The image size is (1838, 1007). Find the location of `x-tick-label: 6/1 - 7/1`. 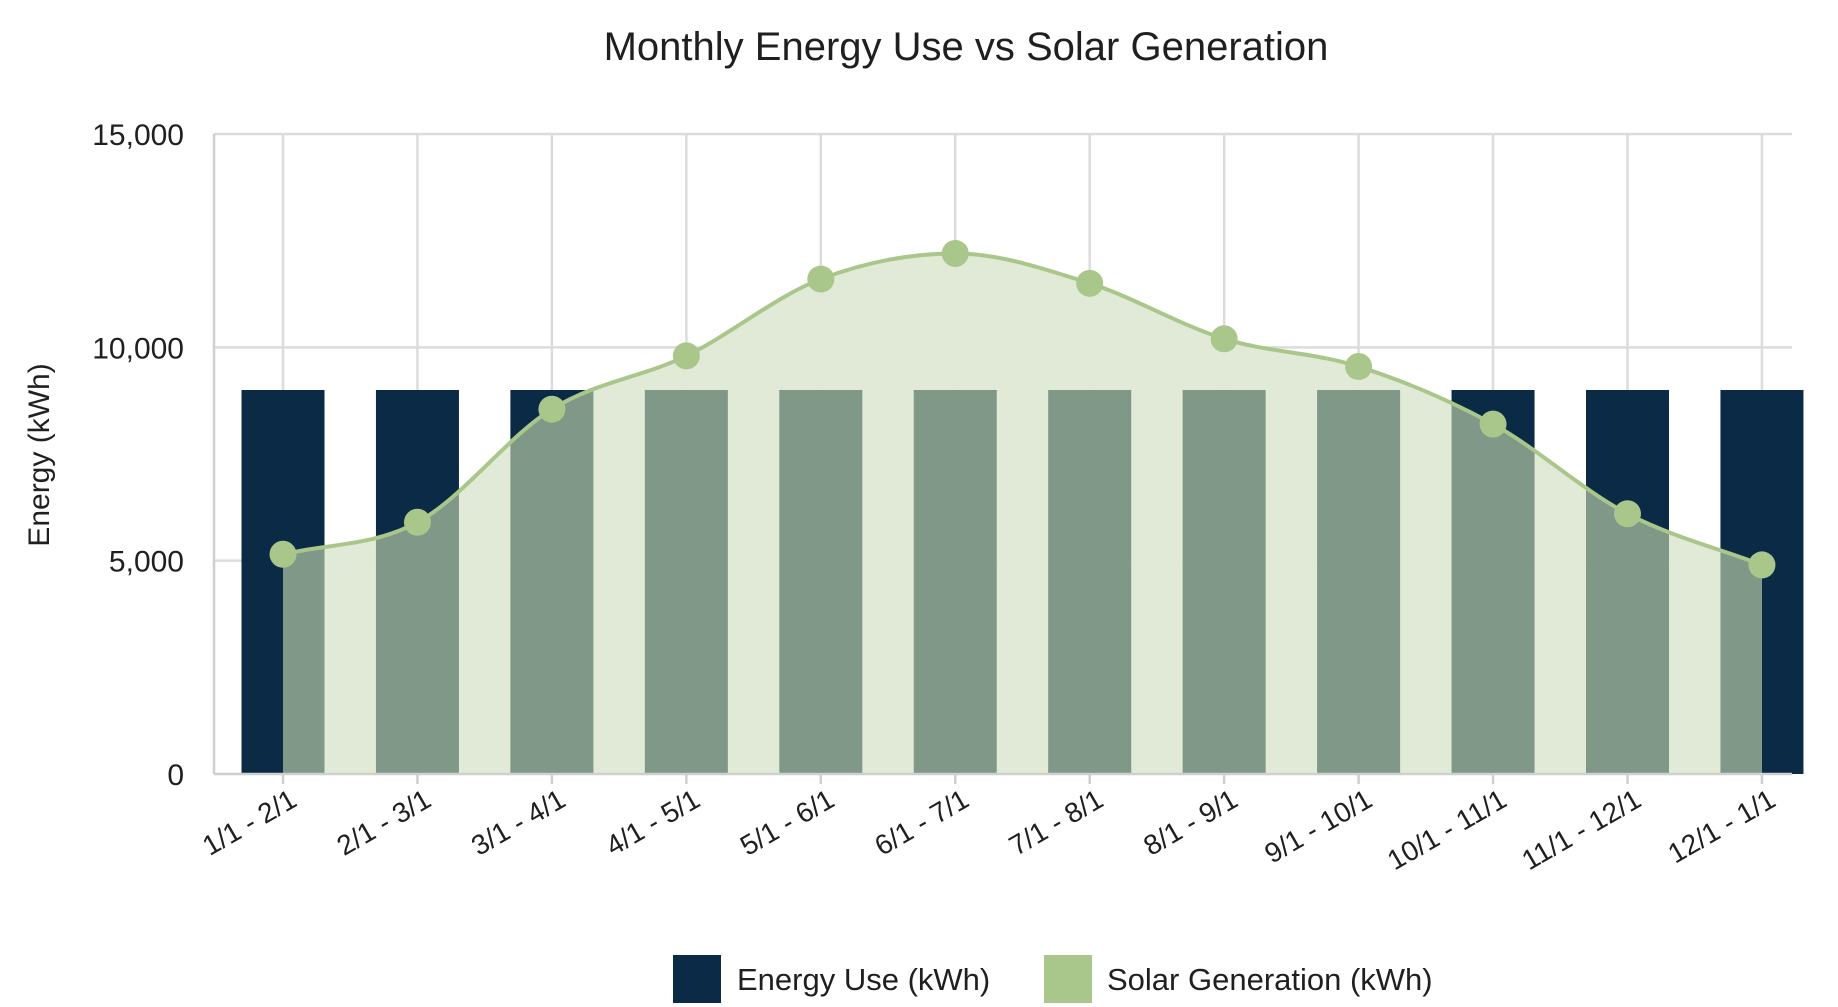

x-tick-label: 6/1 - 7/1 is located at coordinates (921, 822).